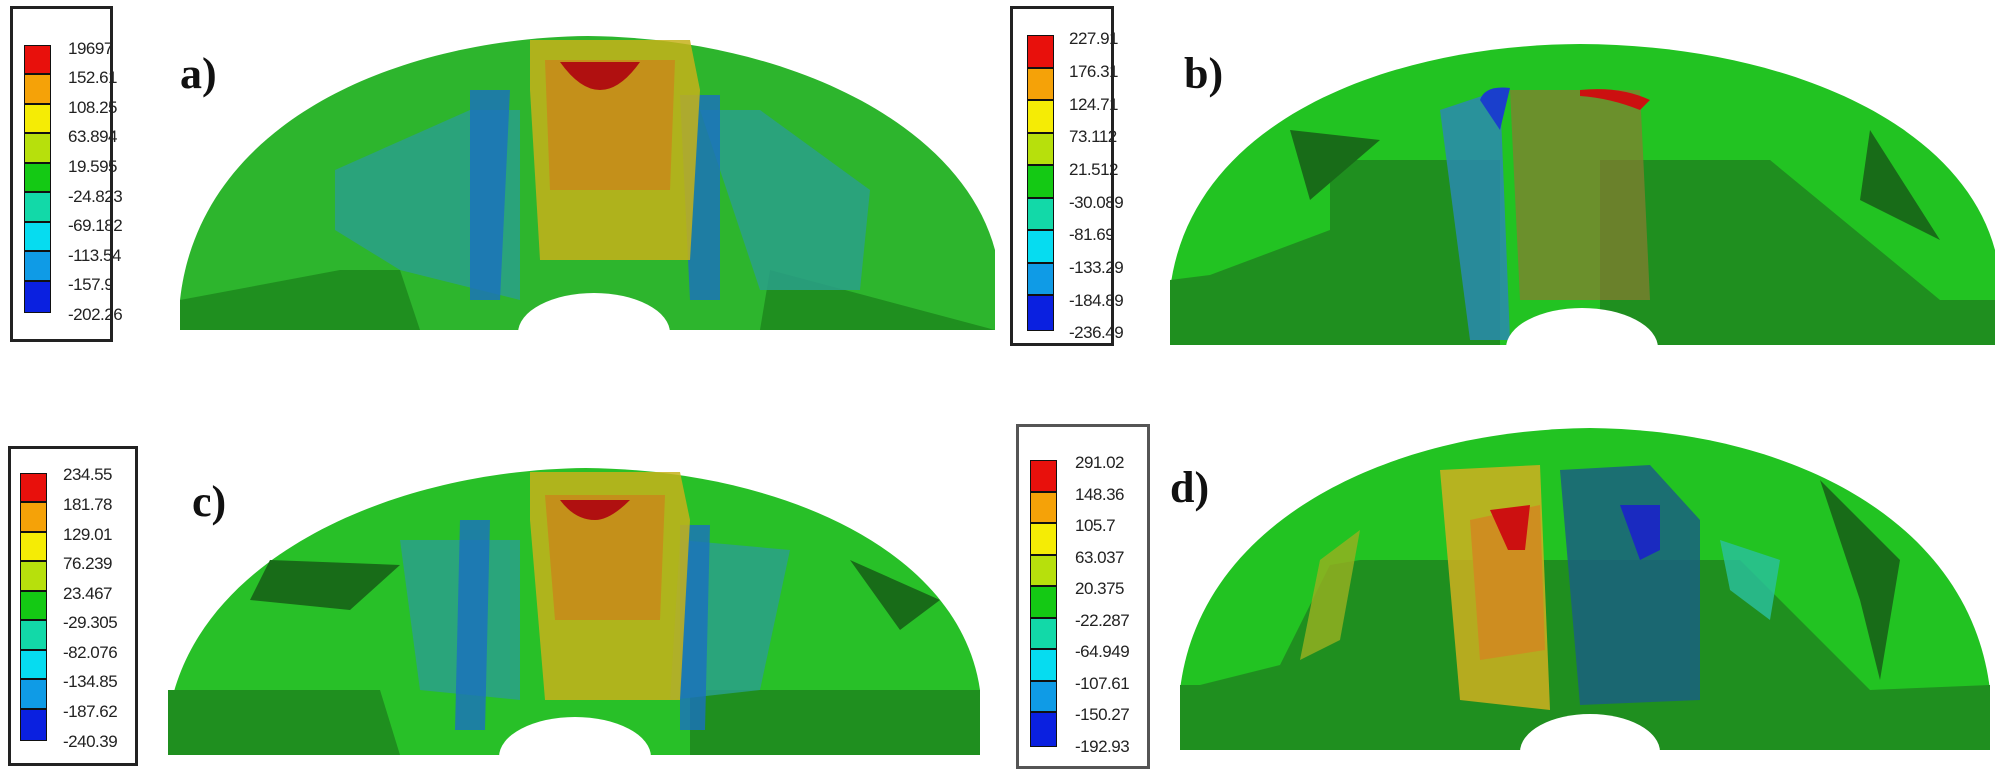 This screenshot has width=2000, height=776. What do you see at coordinates (1102, 714) in the screenshot?
I see `legend-value: -150.27` at bounding box center [1102, 714].